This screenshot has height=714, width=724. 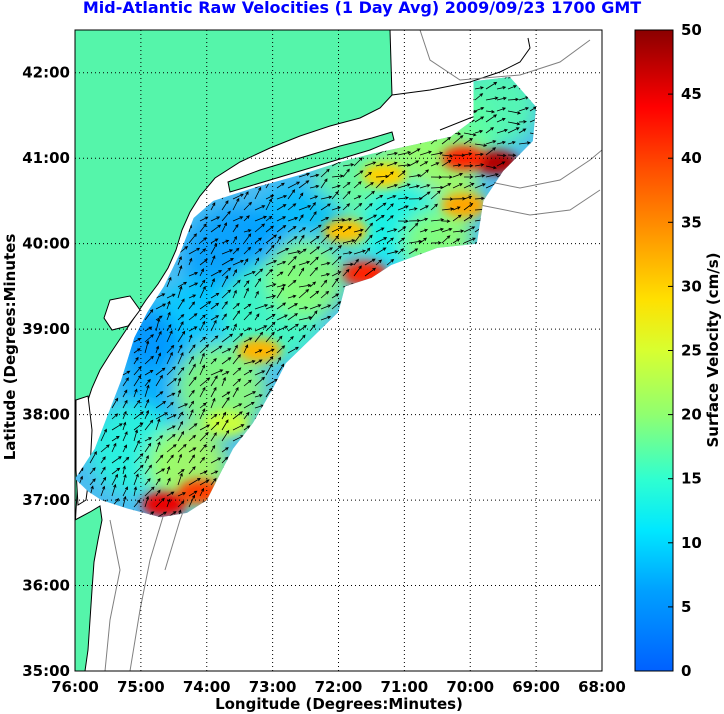 I want to click on delaware-bay, so click(x=122, y=313).